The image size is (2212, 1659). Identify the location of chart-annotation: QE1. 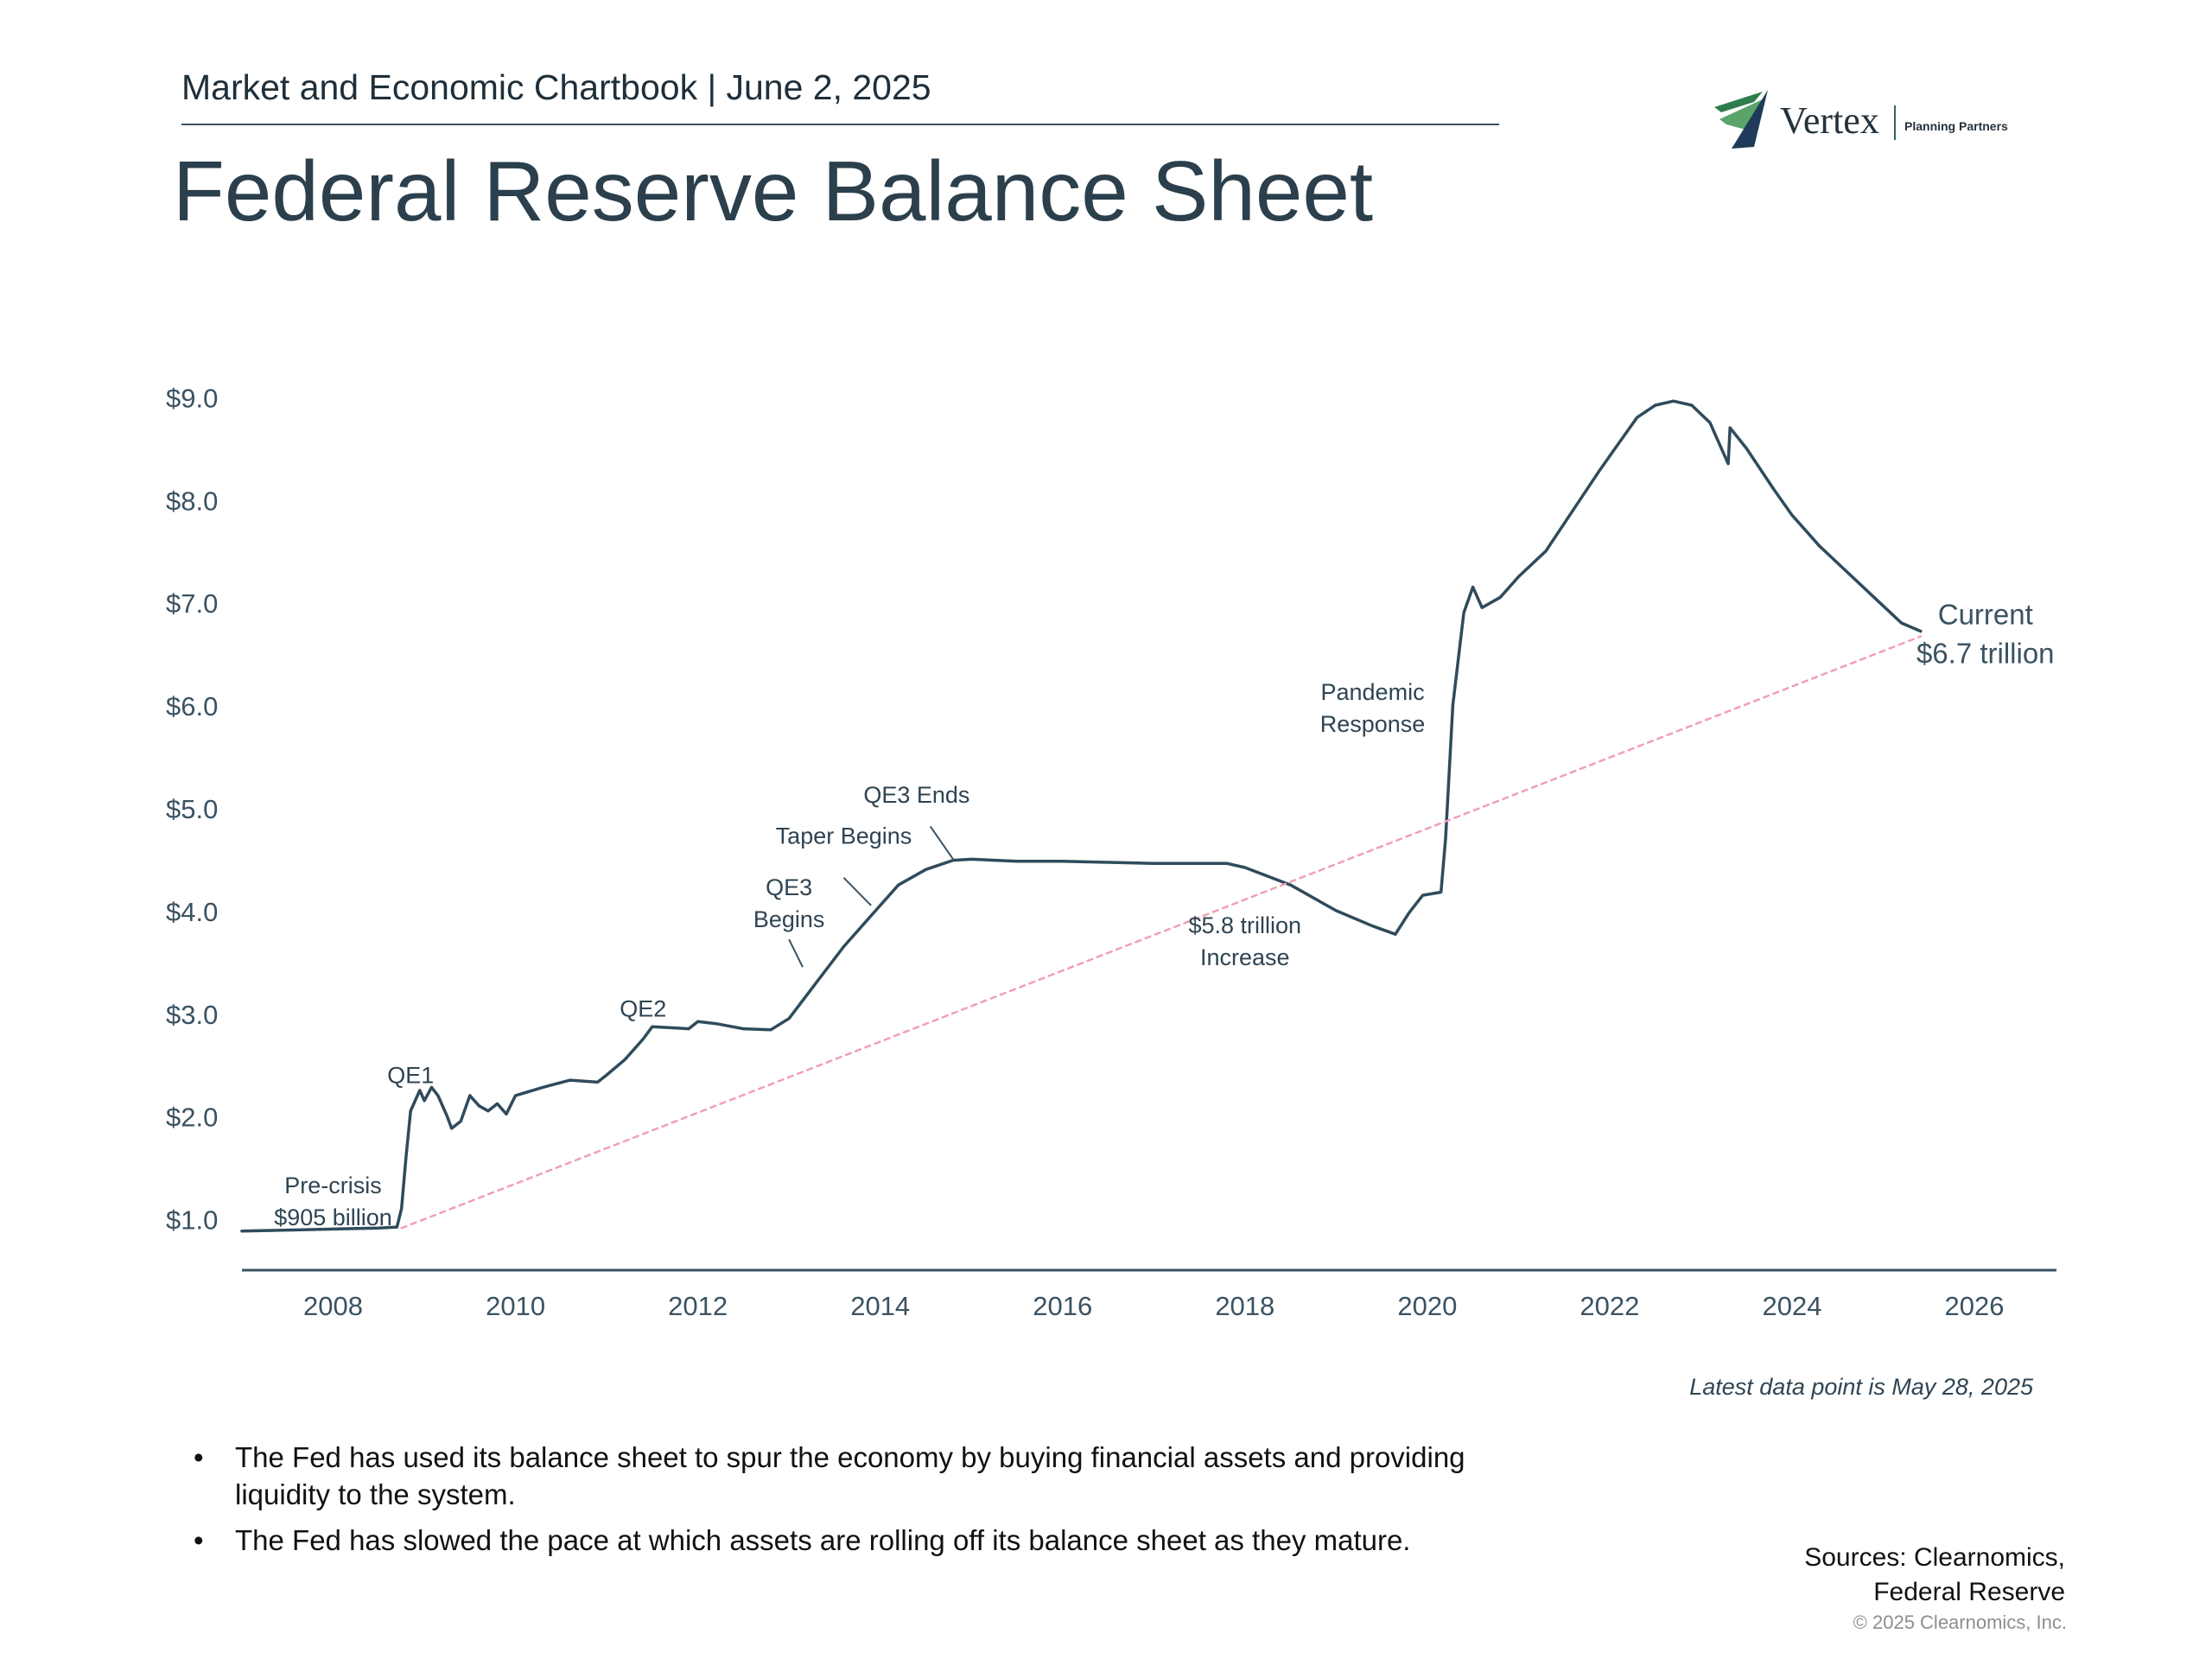
(410, 1076).